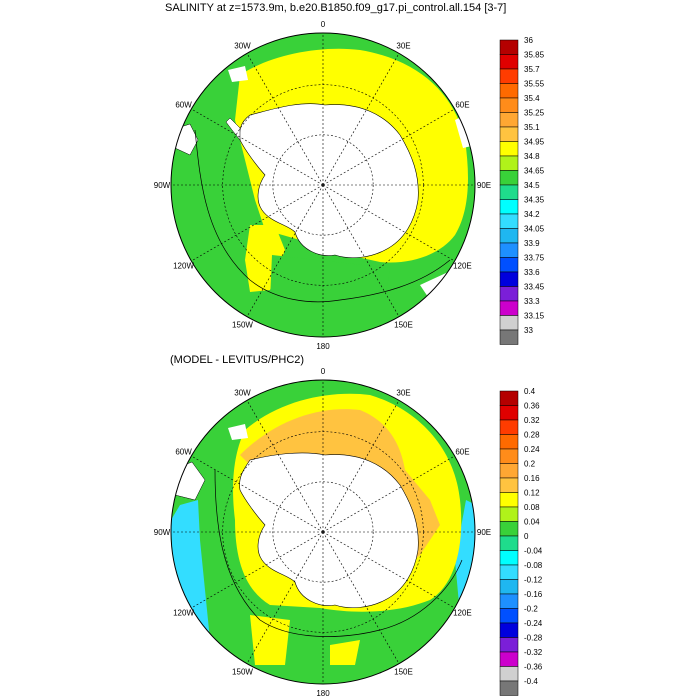 The height and width of the screenshot is (700, 700). What do you see at coordinates (530, 464) in the screenshot?
I see `colorbar-tick-label: 0.2` at bounding box center [530, 464].